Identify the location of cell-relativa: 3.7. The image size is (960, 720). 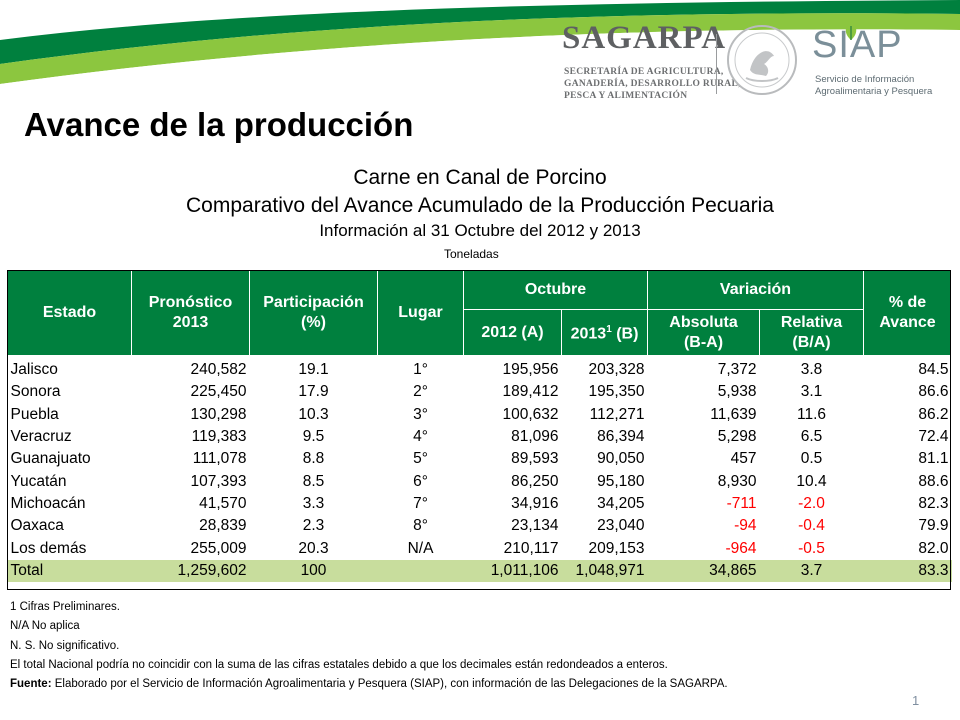
(811, 570).